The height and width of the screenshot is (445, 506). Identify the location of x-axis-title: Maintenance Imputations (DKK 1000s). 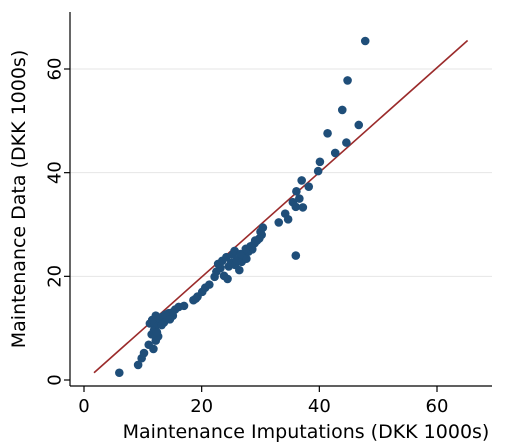
(306, 432).